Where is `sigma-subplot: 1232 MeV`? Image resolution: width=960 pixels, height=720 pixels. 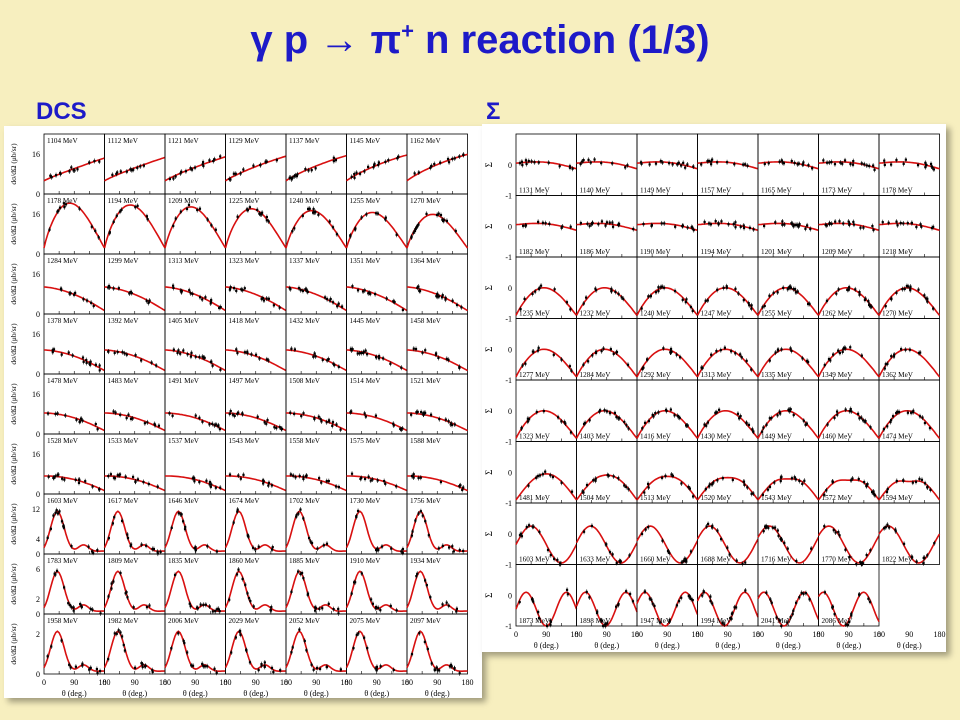
sigma-subplot: 1232 MeV is located at coordinates (606, 287).